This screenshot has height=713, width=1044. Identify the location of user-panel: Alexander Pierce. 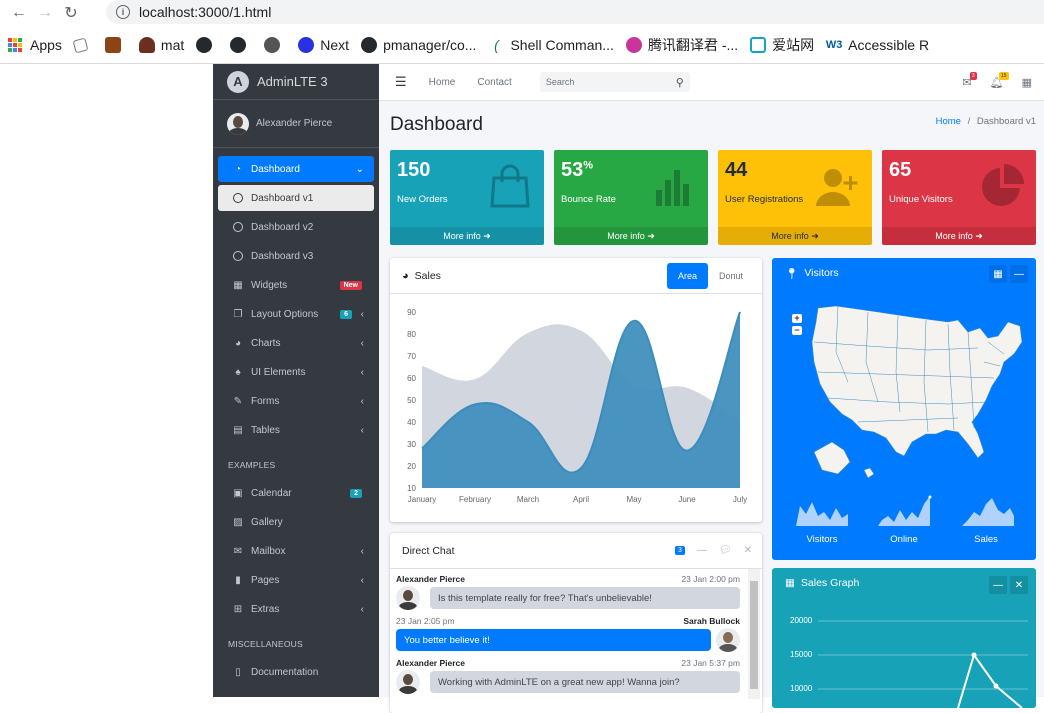
(296, 124).